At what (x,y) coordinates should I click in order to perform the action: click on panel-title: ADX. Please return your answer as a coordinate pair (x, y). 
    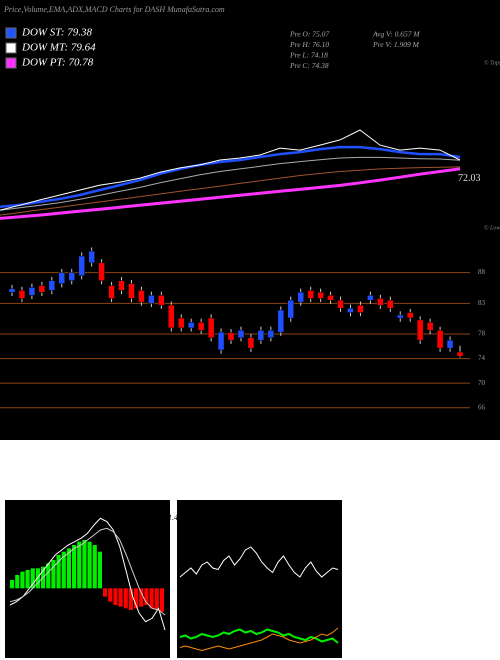
    Looking at the image, I should click on (188, 517).